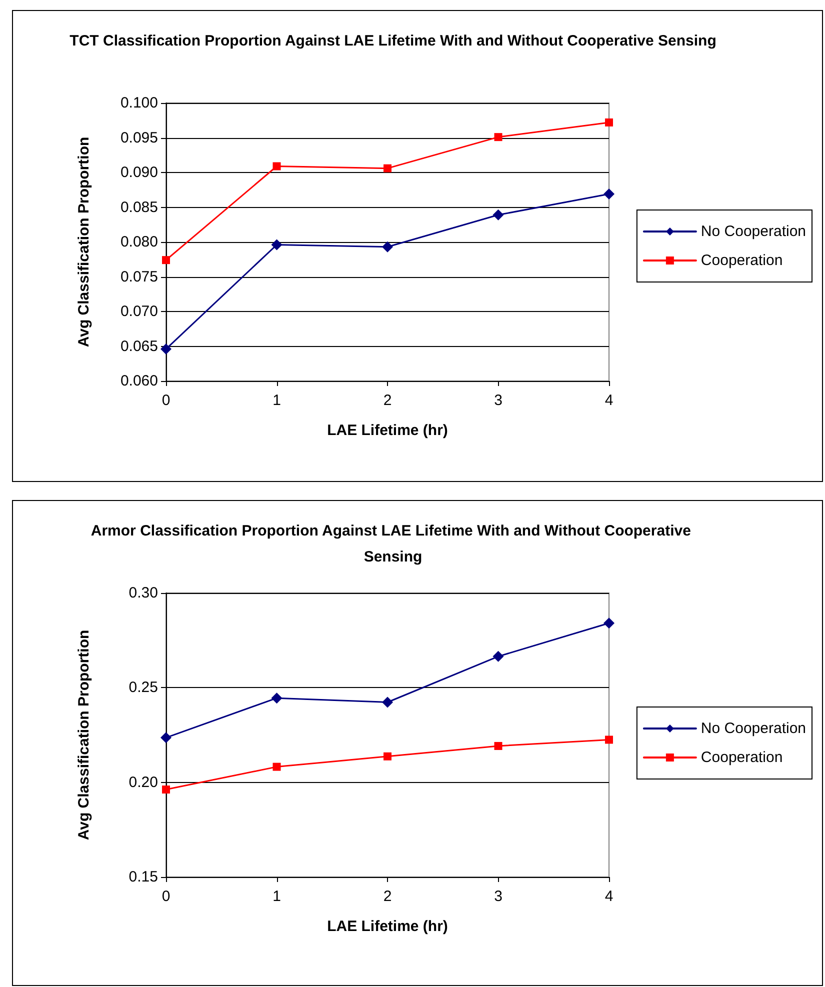  Describe the element at coordinates (143, 593) in the screenshot. I see `y-tick-label: 0.30` at that location.